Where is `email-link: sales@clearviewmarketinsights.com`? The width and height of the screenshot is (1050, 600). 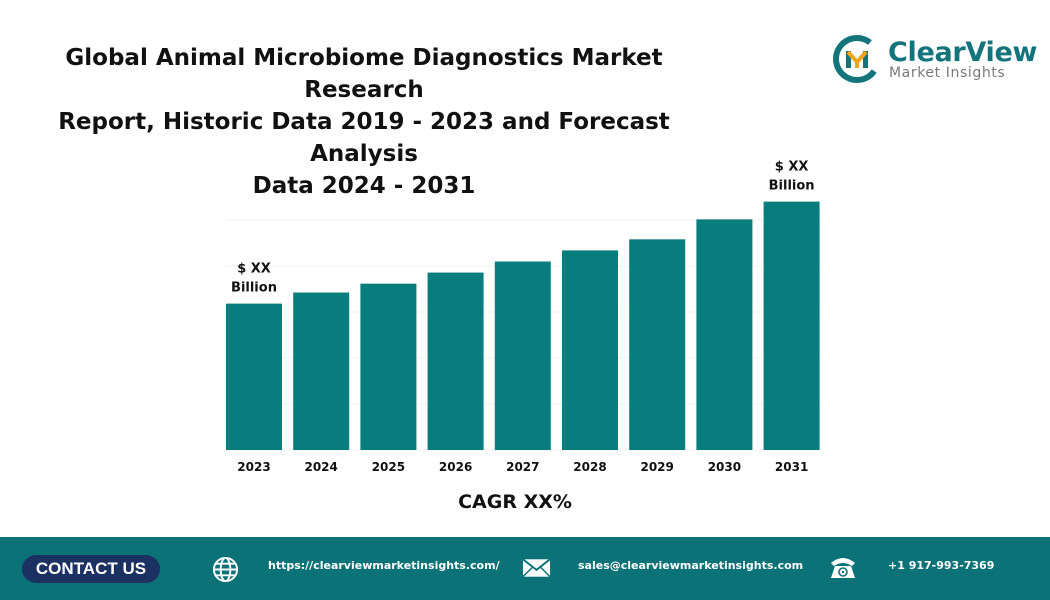
email-link: sales@clearviewmarketinsights.com is located at coordinates (691, 565).